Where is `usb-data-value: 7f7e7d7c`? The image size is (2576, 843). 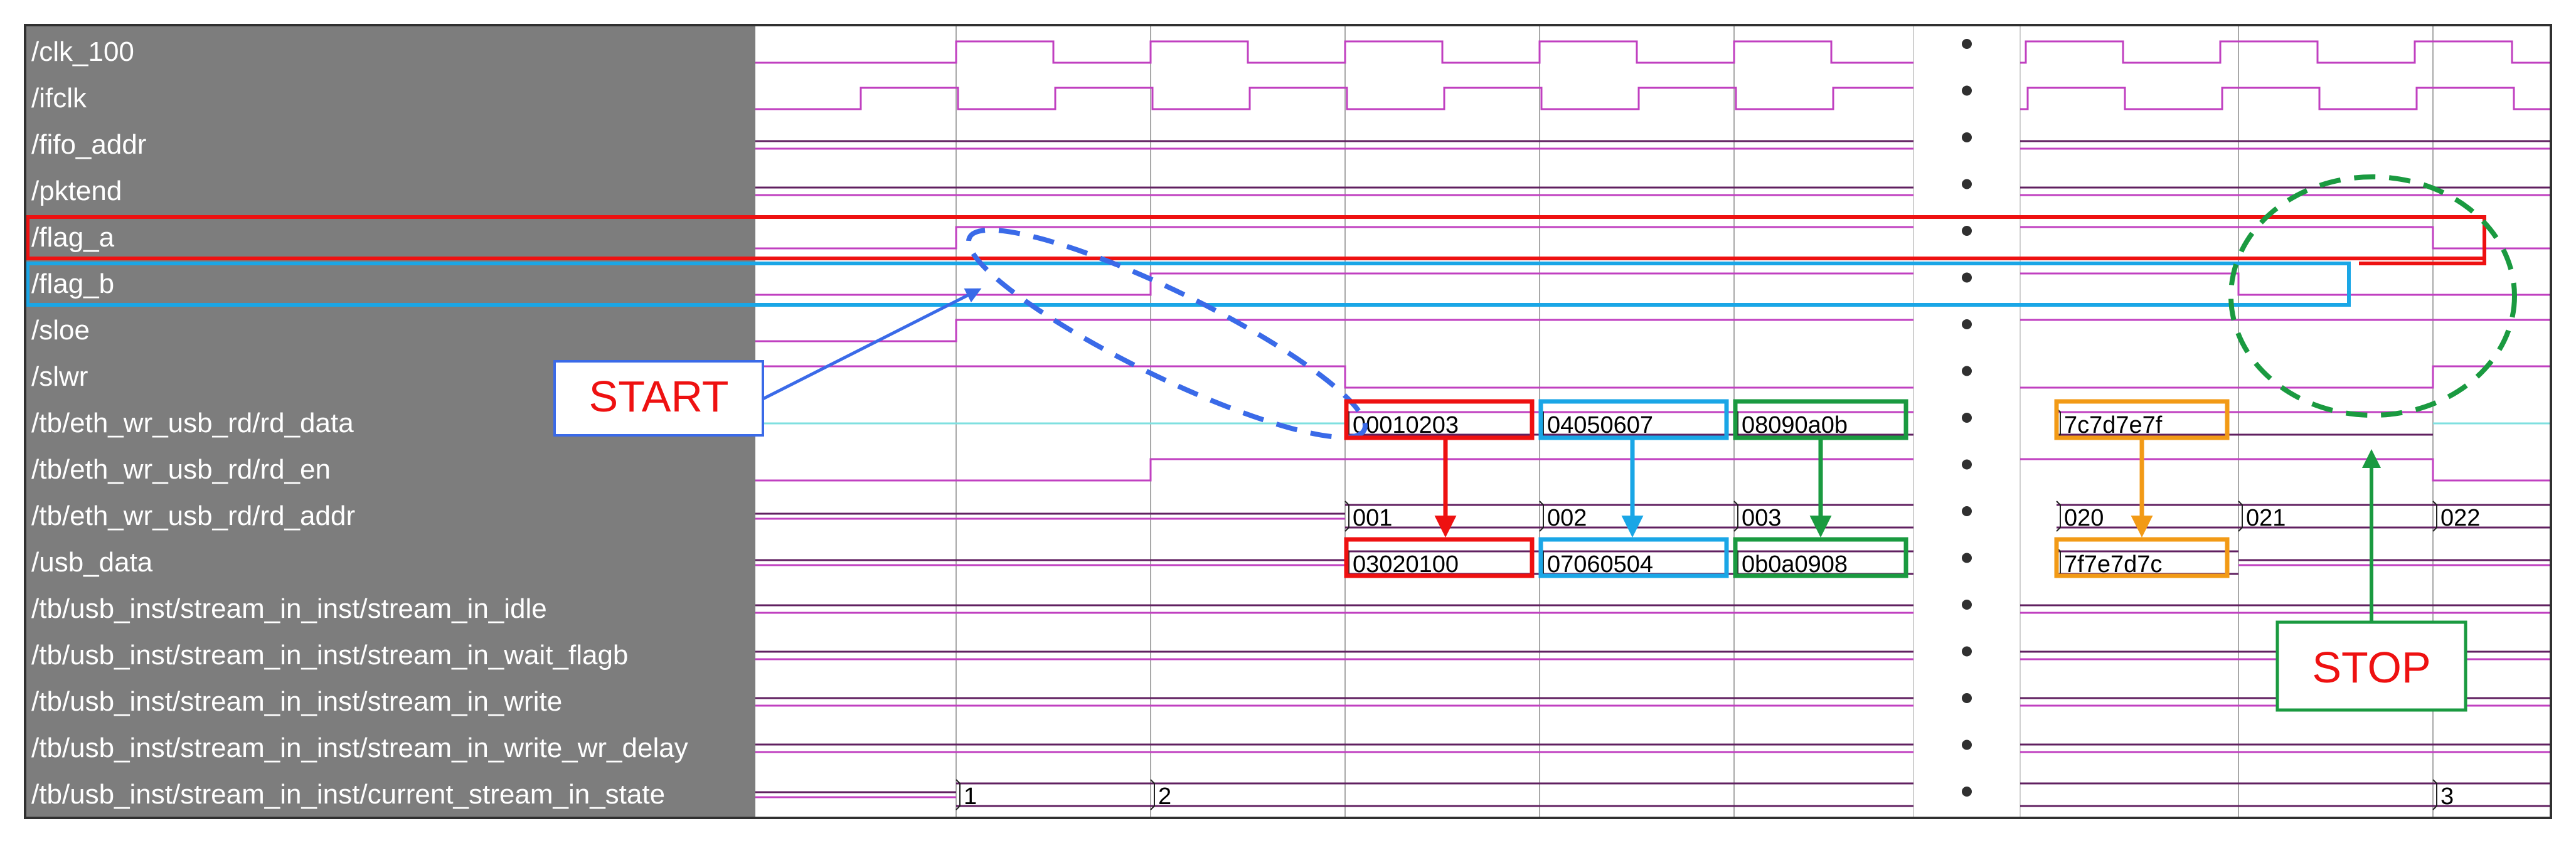
usb-data-value: 7f7e7d7c is located at coordinates (2113, 565).